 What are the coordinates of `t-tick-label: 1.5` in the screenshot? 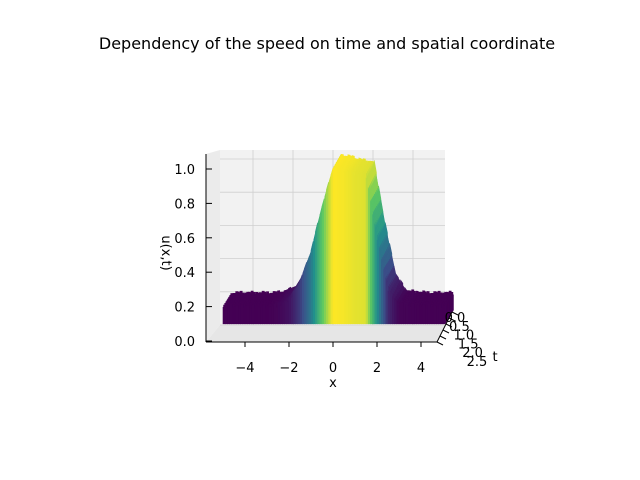 It's located at (468, 344).